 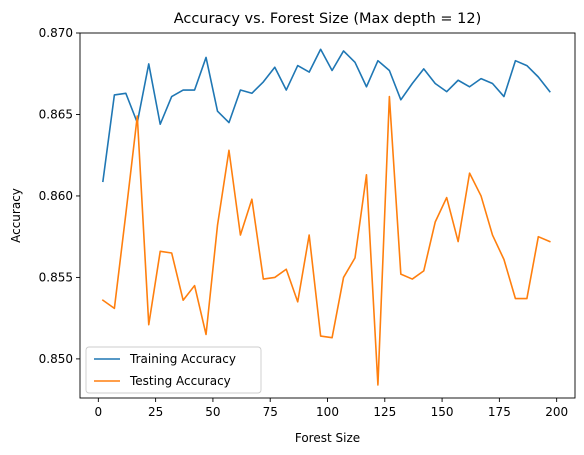 I want to click on x-tick-label: 100, so click(x=327, y=412).